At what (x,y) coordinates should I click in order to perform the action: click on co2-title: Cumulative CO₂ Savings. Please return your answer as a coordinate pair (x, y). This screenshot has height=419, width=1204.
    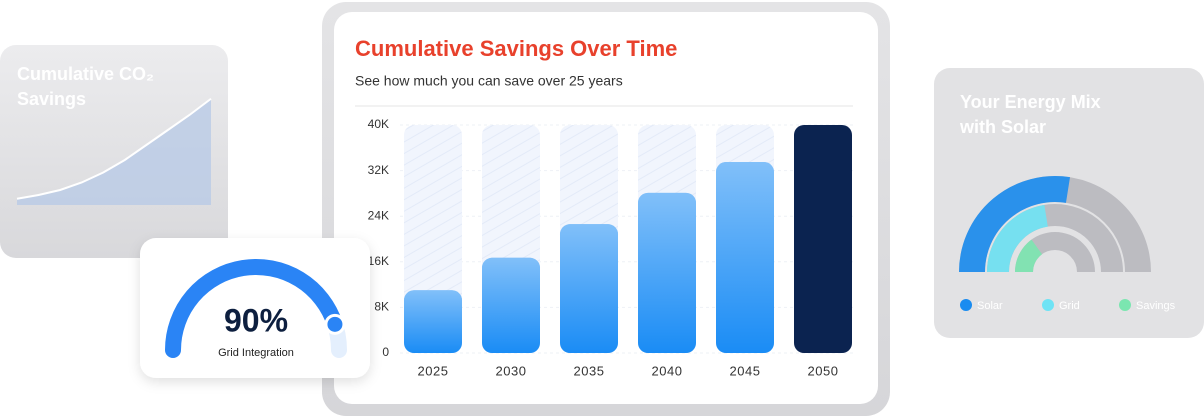
    Looking at the image, I should click on (86, 86).